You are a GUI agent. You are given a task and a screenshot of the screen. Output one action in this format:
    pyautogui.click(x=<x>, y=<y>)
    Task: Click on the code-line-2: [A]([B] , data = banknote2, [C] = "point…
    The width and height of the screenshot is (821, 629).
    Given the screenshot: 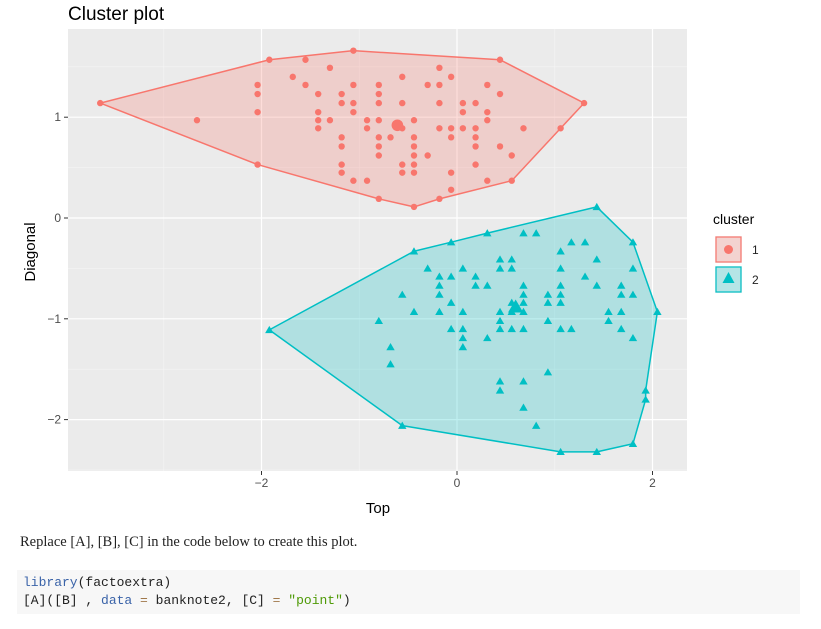 What is the action you would take?
    pyautogui.click(x=187, y=600)
    